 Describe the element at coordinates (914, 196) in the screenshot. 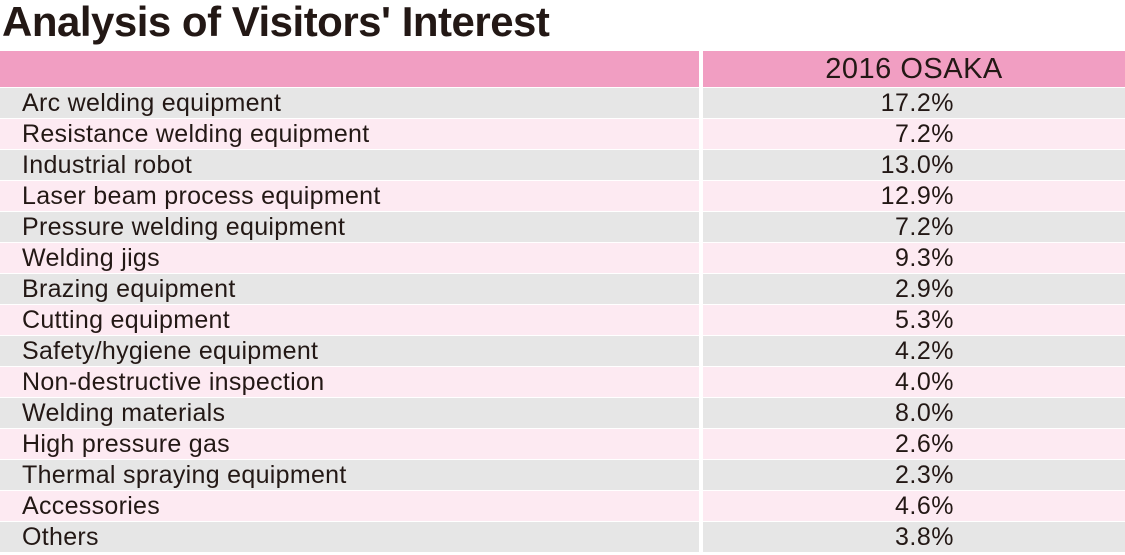

I see `row-value: 12.9%` at that location.